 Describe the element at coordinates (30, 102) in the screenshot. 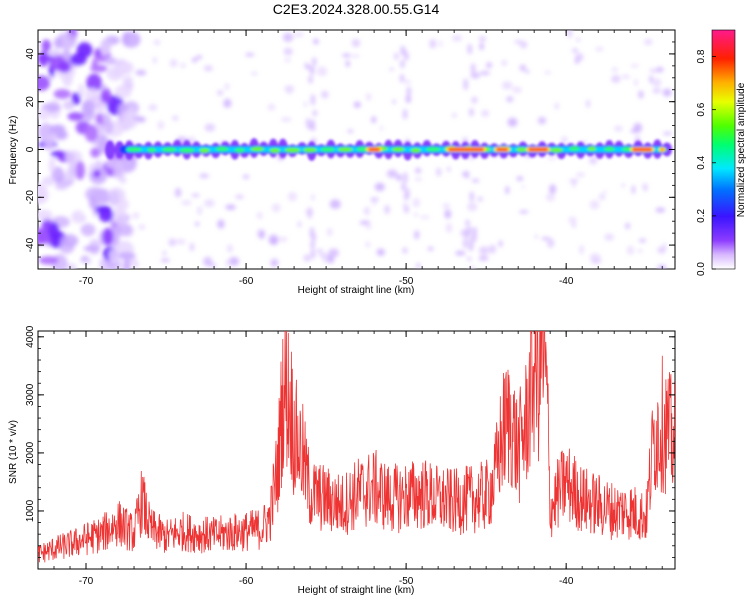

I see `y-tick-label: 20` at that location.